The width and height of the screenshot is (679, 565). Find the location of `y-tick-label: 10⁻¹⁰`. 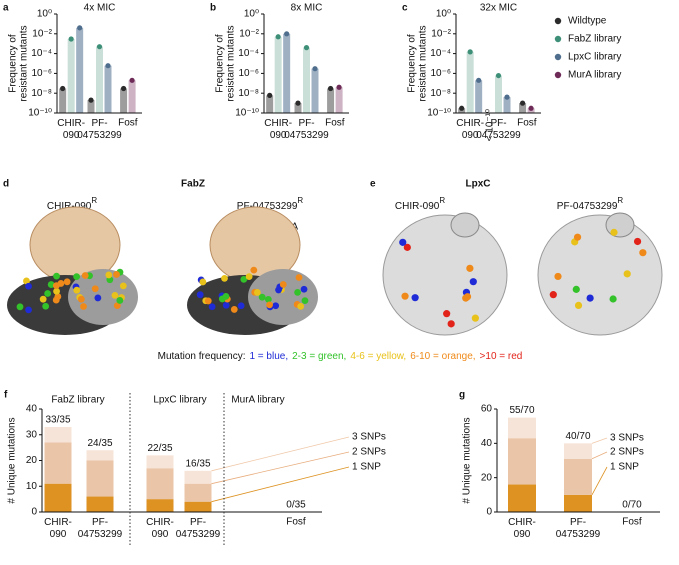

y-tick-label: 10⁻¹⁰ is located at coordinates (40, 113).